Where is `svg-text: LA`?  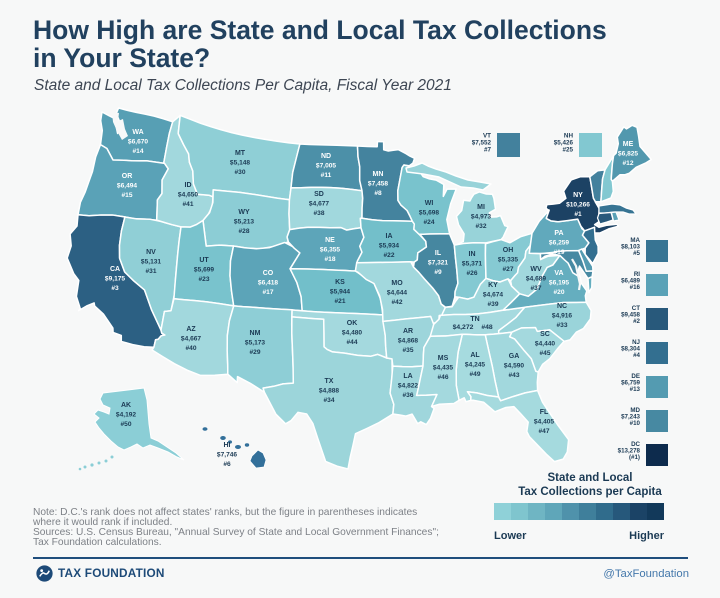
svg-text: LA is located at coordinates (407, 376).